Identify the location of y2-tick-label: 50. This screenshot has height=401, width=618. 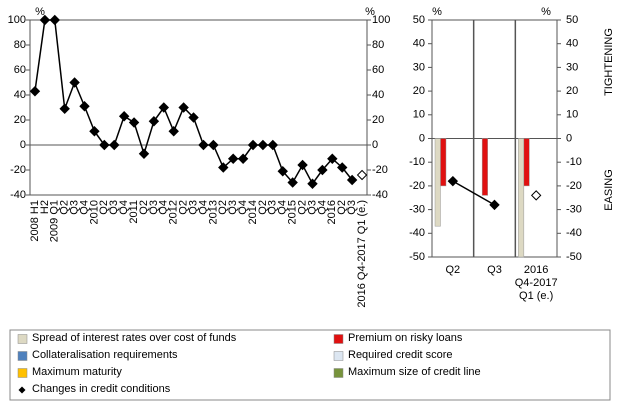
(572, 20).